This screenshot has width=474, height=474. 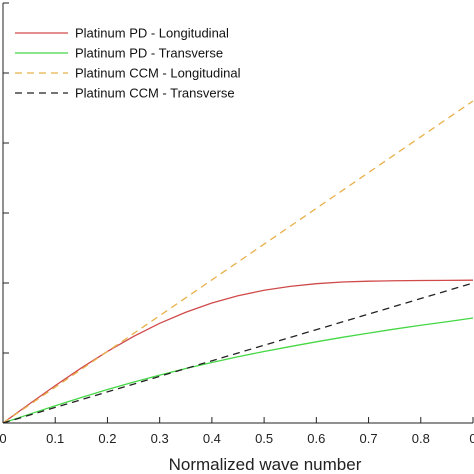 What do you see at coordinates (369, 438) in the screenshot?
I see `x-tick-label-7: 0.7` at bounding box center [369, 438].